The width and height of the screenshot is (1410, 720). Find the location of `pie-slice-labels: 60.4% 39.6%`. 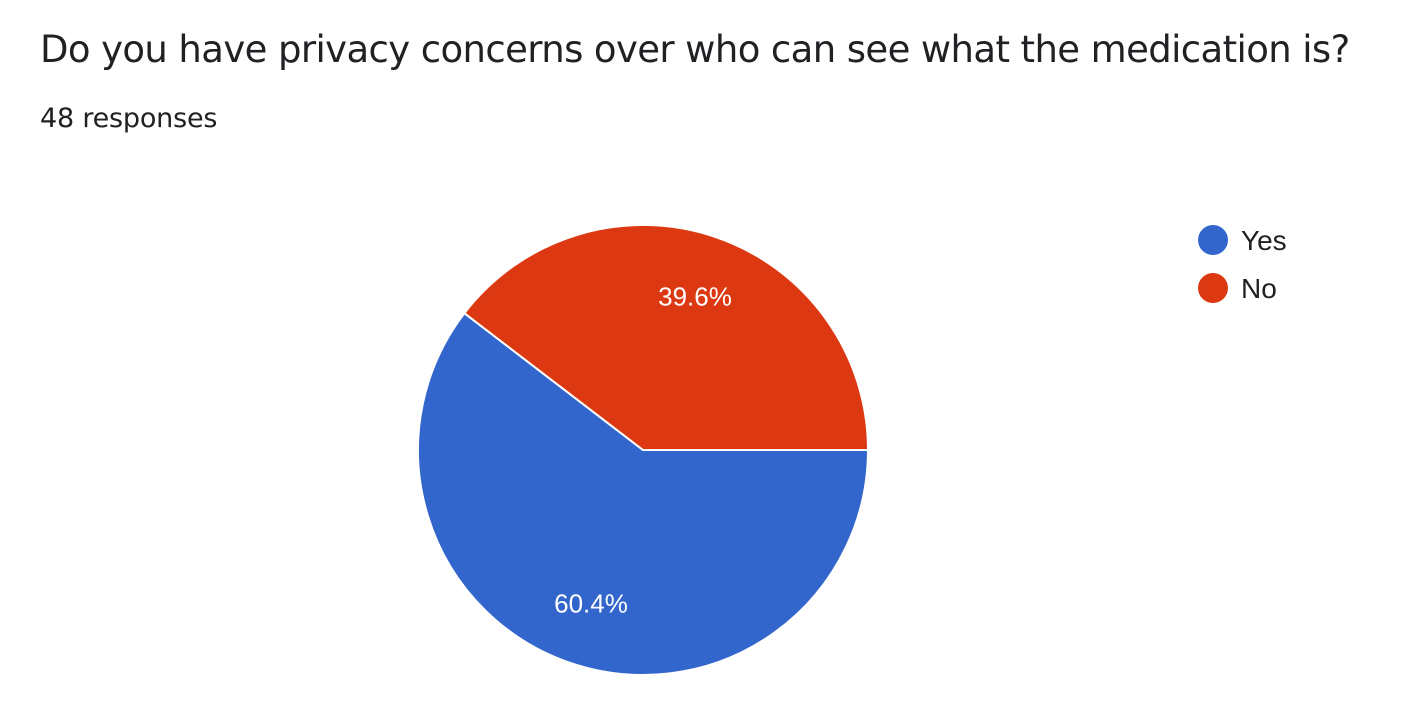

pie-slice-labels: 60.4% 39.6% is located at coordinates (643, 450).